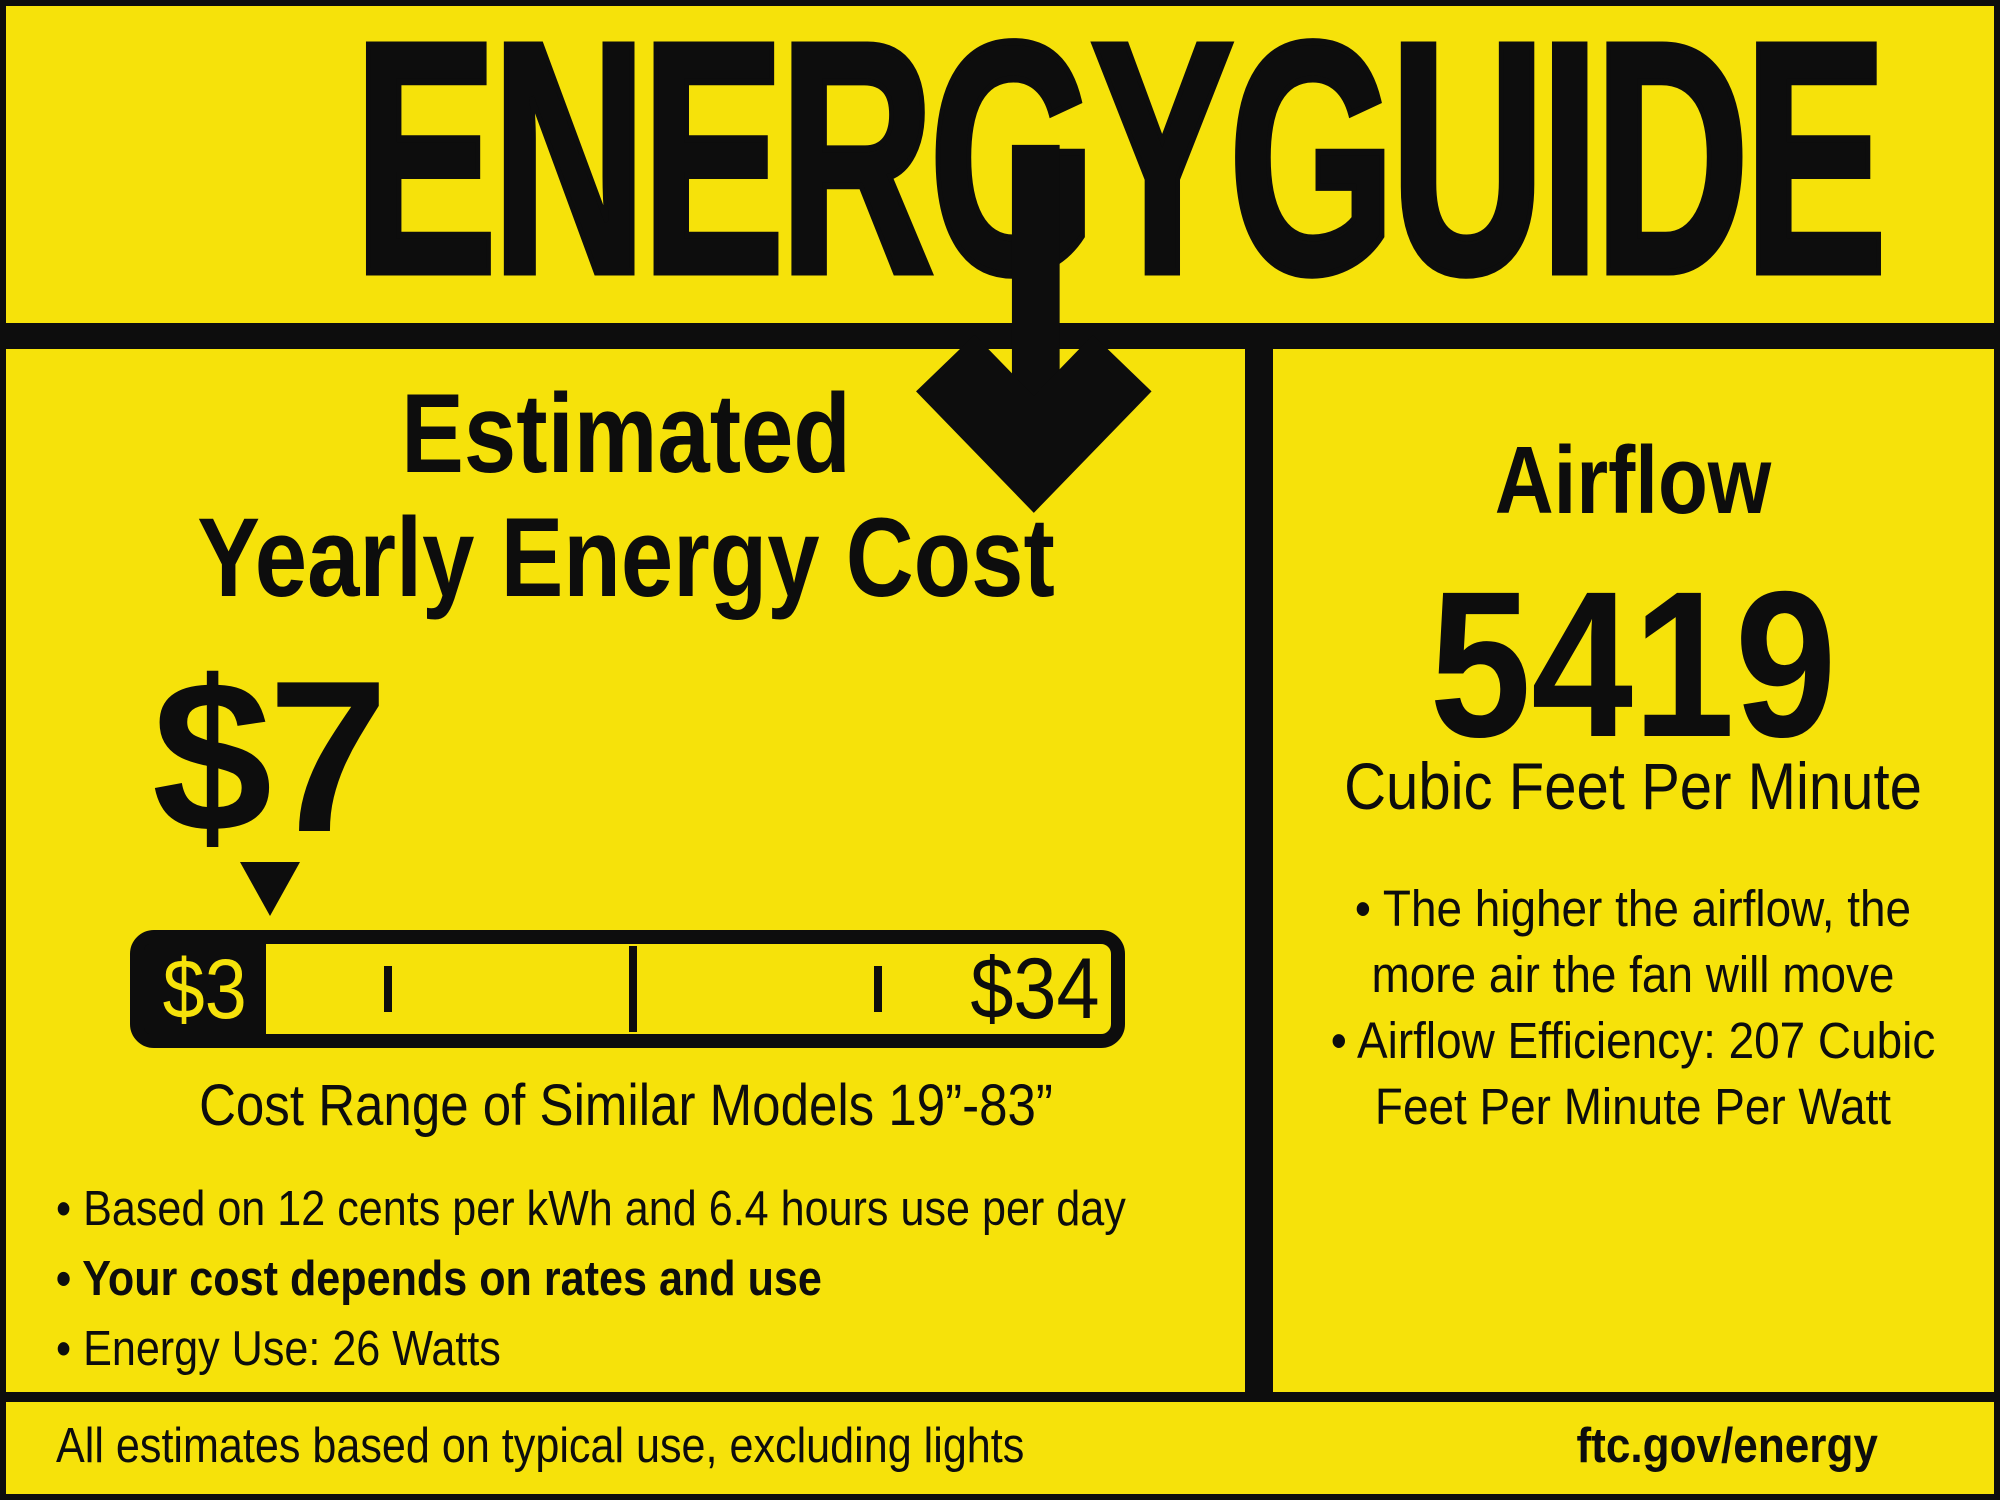 This screenshot has width=2000, height=1500. I want to click on header-divider, so click(1000, 336).